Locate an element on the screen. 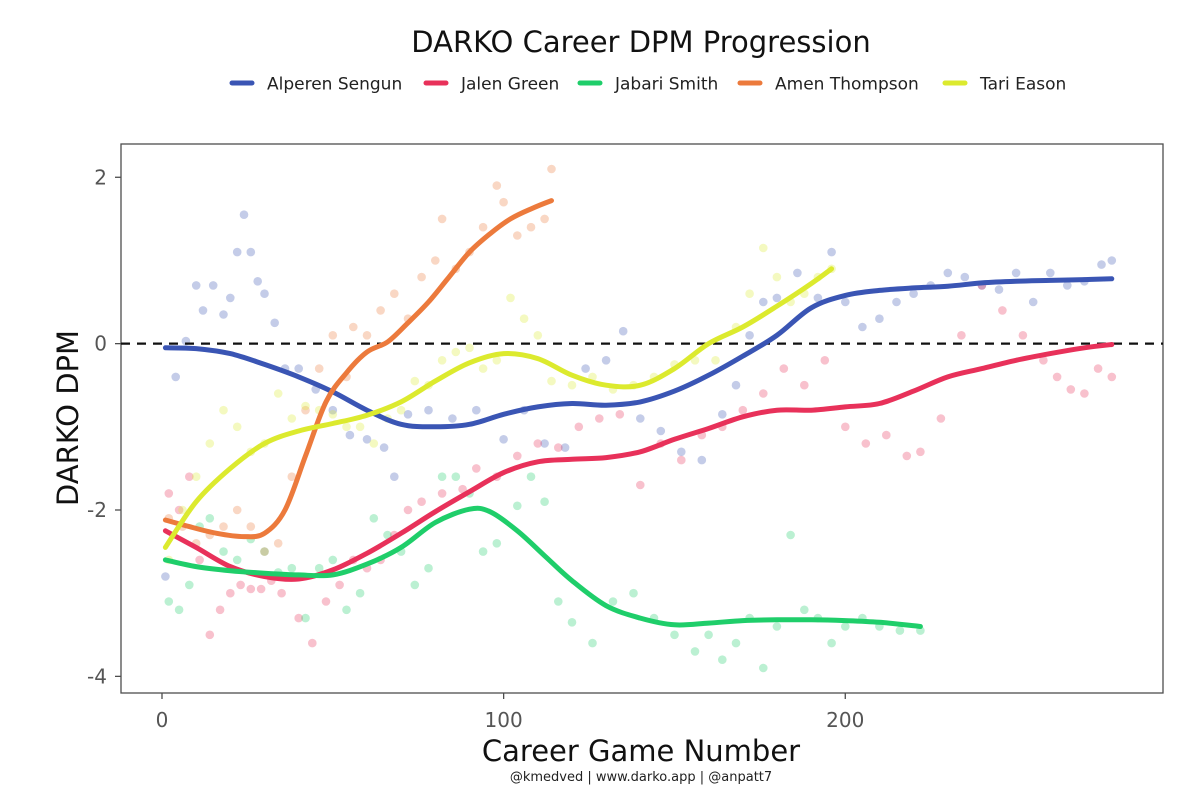 This screenshot has height=796, width=1179. y-tick-label: -4 is located at coordinates (97, 676).